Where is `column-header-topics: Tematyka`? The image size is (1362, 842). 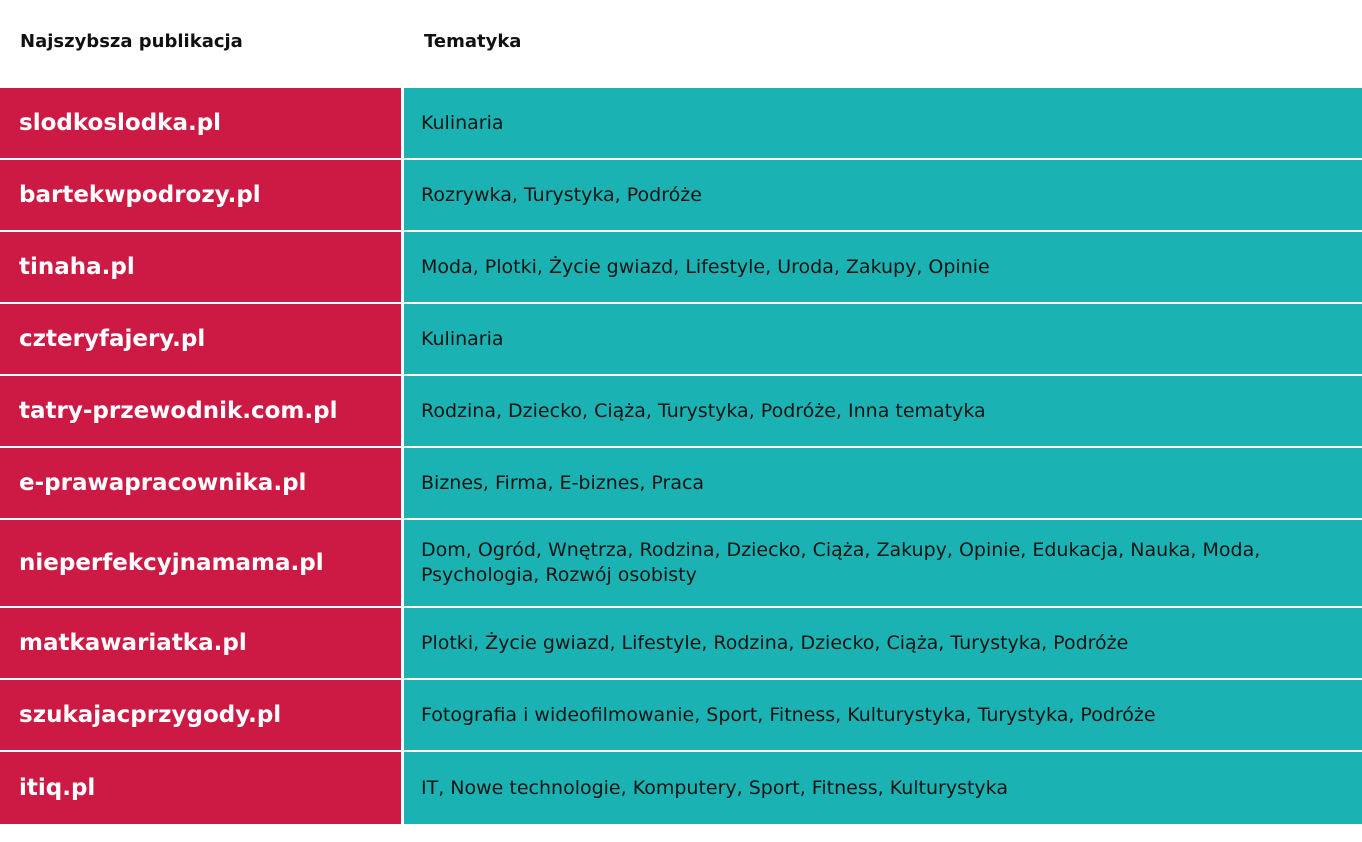
column-header-topics: Tematyka is located at coordinates (473, 41).